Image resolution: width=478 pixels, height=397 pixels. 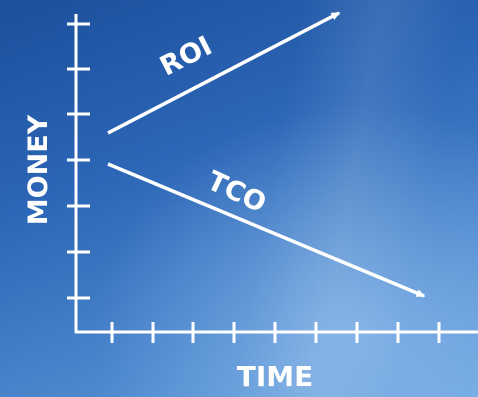 What do you see at coordinates (38, 169) in the screenshot?
I see `y-axis-label: MONEY` at bounding box center [38, 169].